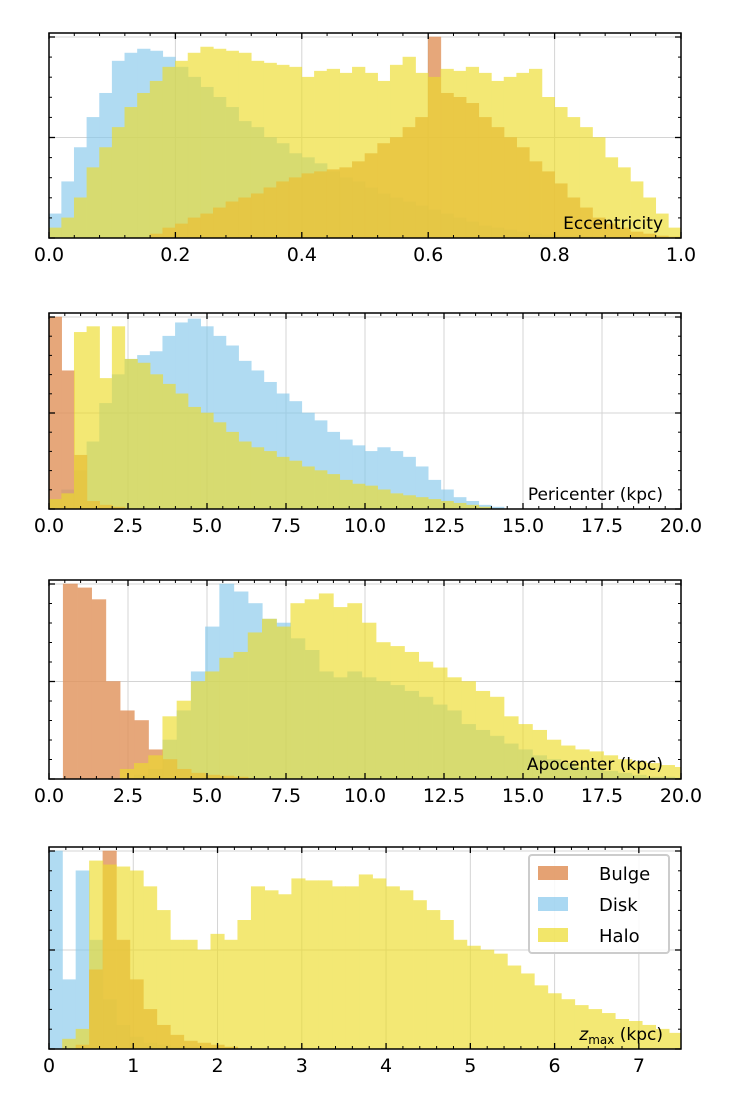  Describe the element at coordinates (619, 936) in the screenshot. I see `legend-label-halo: Halo` at that location.